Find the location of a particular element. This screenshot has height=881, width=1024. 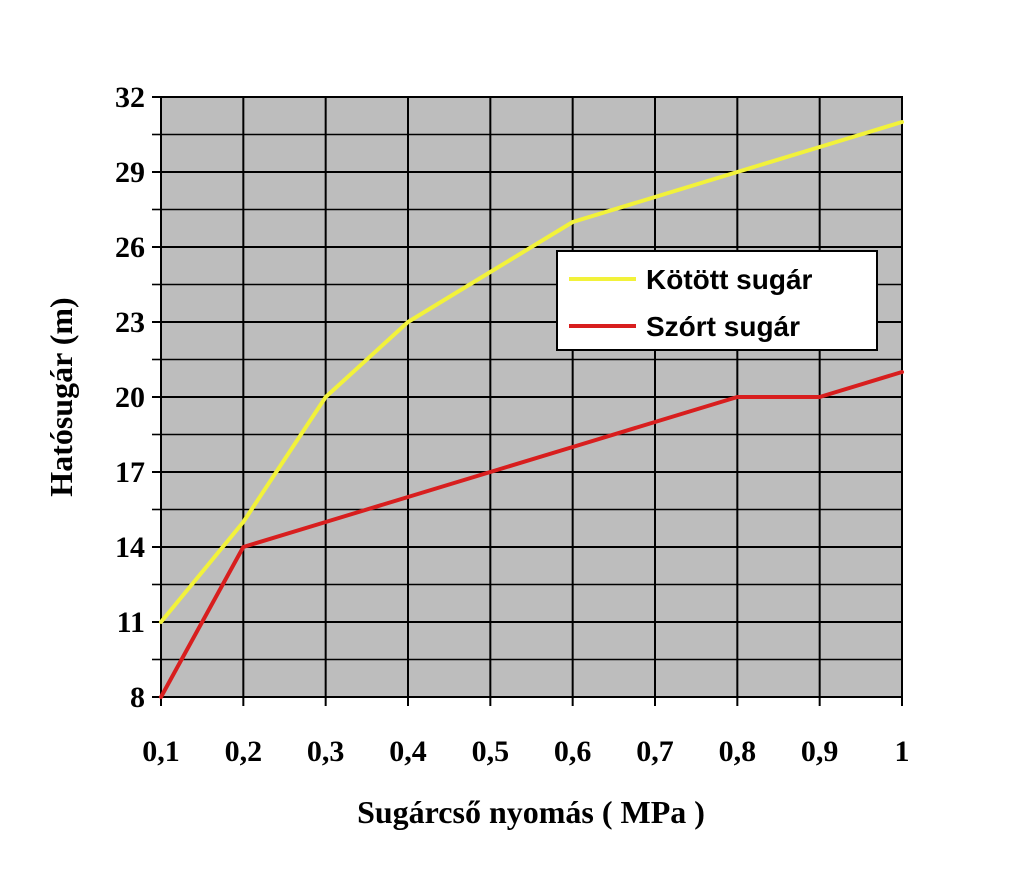

legend: Kötött sugár Szórt sugár is located at coordinates (717, 300).